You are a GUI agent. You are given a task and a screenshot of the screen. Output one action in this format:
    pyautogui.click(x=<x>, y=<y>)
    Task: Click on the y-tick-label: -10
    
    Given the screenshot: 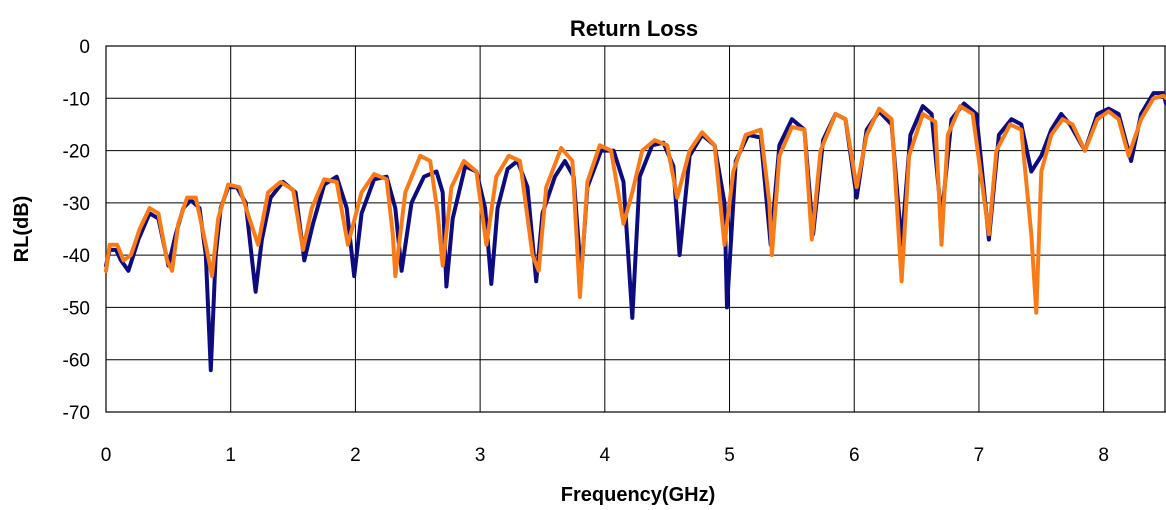 What is the action you would take?
    pyautogui.click(x=76, y=99)
    